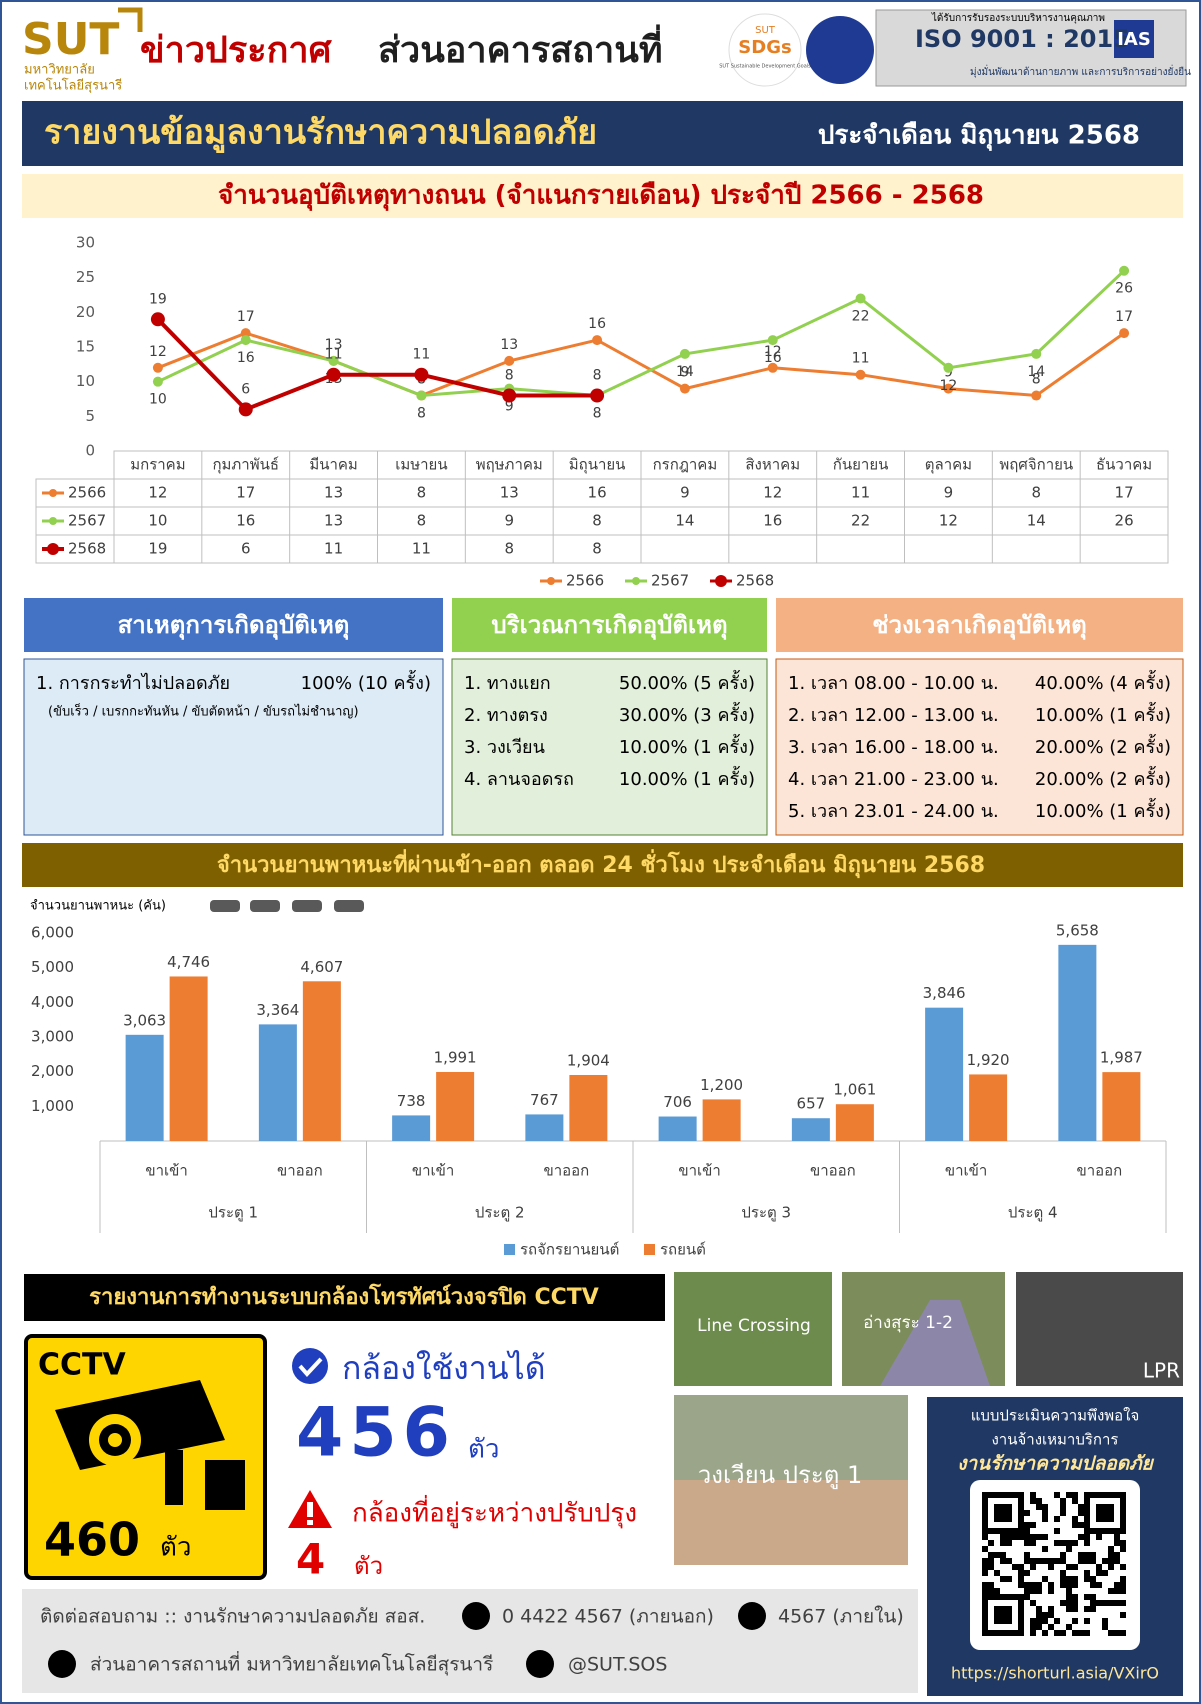 The width and height of the screenshot is (1201, 1704). What do you see at coordinates (861, 316) in the screenshot?
I see `data-label: 22` at bounding box center [861, 316].